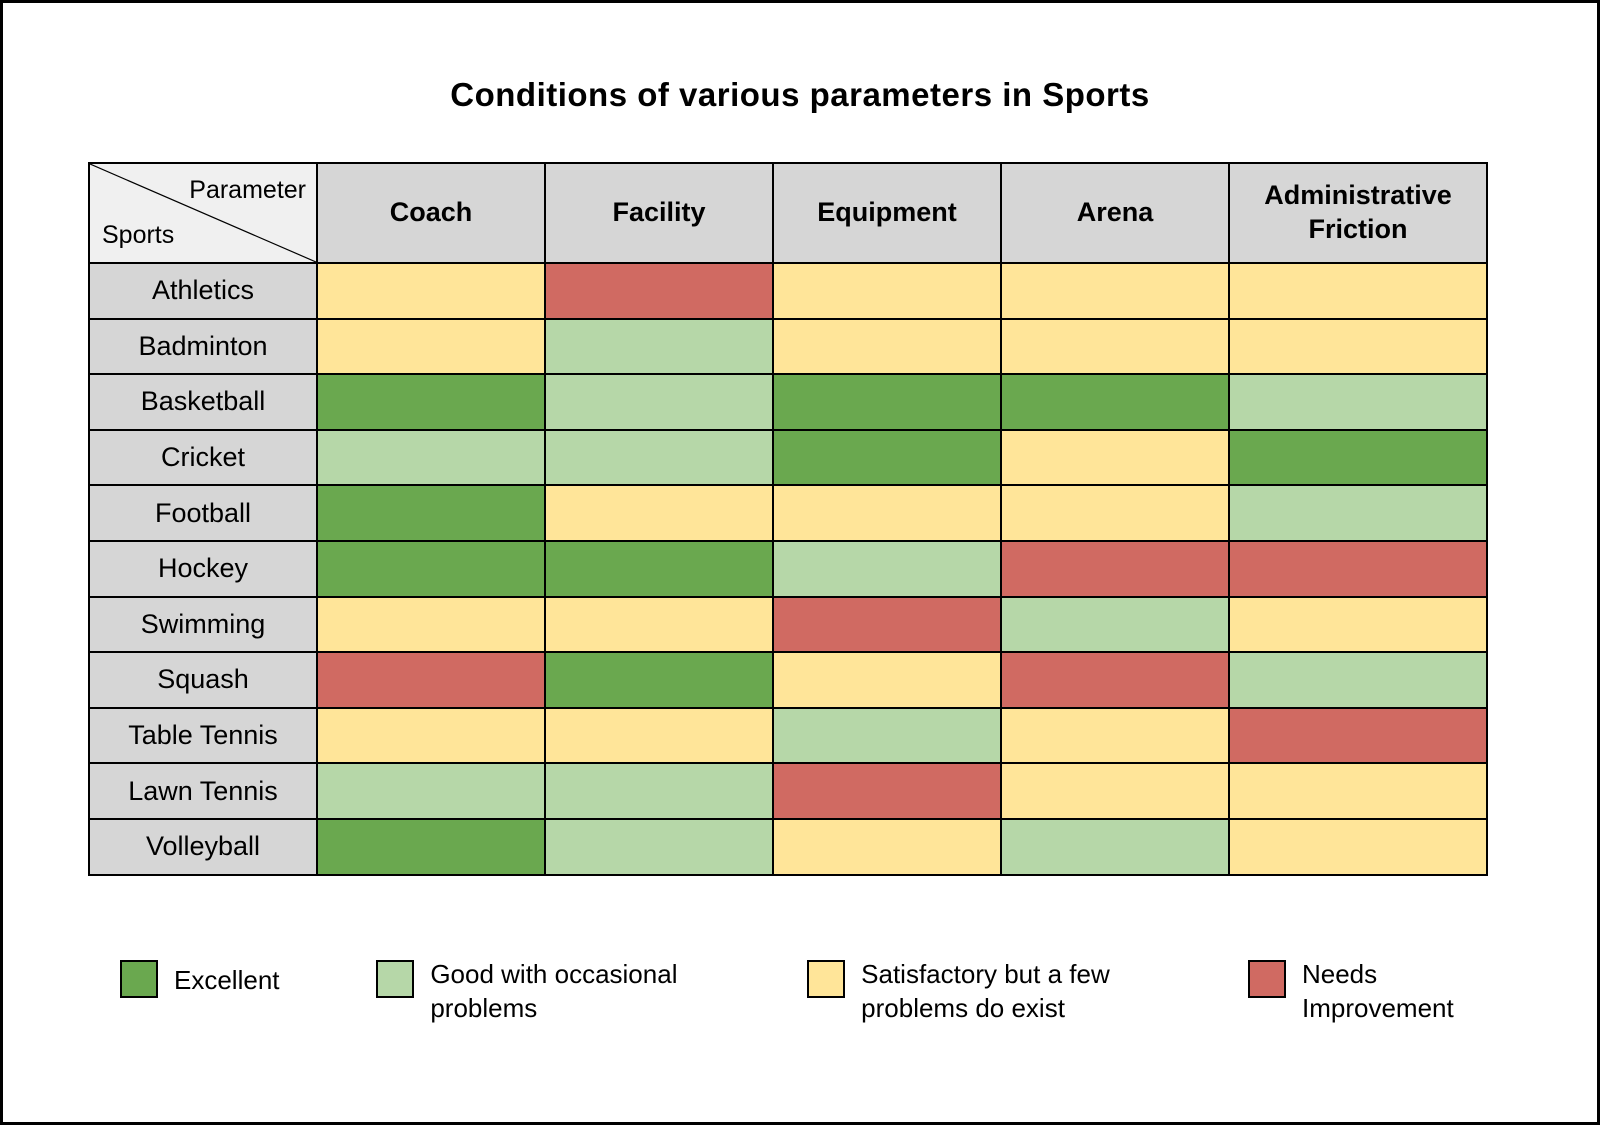 Image resolution: width=1600 pixels, height=1125 pixels. I want to click on table-row-lawn-tennis: Lawn Tennis, so click(788, 791).